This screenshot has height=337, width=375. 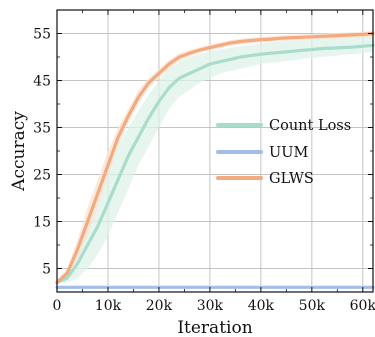 What do you see at coordinates (42, 223) in the screenshot?
I see `y-tick-label: 15` at bounding box center [42, 223].